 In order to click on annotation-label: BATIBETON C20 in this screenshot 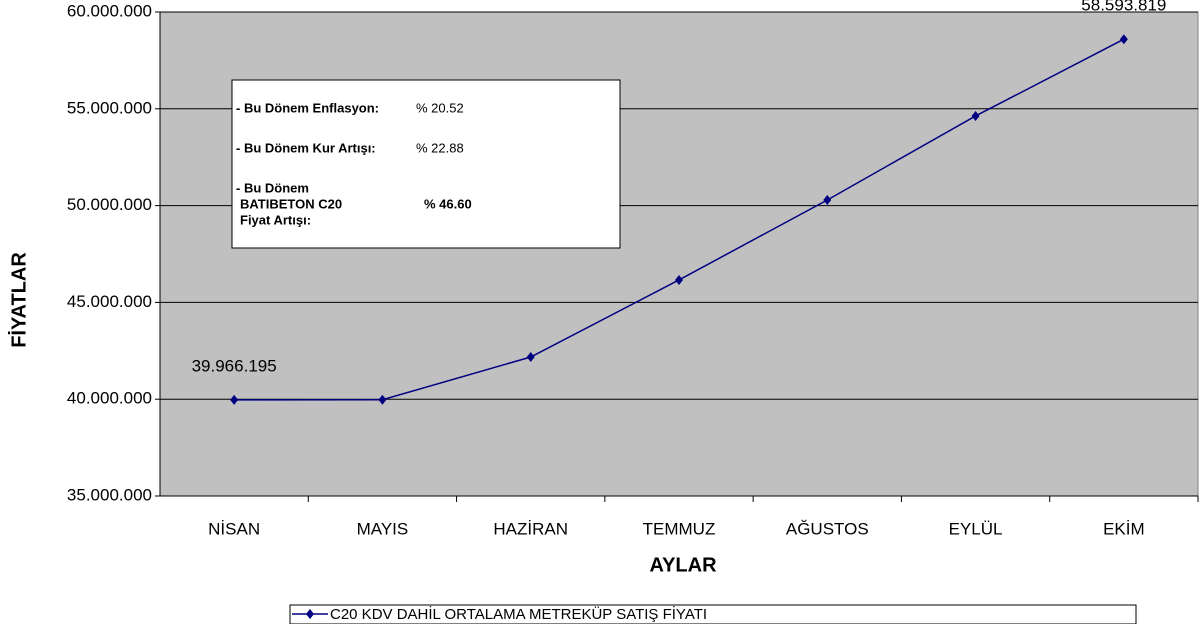, I will do `click(291, 203)`.